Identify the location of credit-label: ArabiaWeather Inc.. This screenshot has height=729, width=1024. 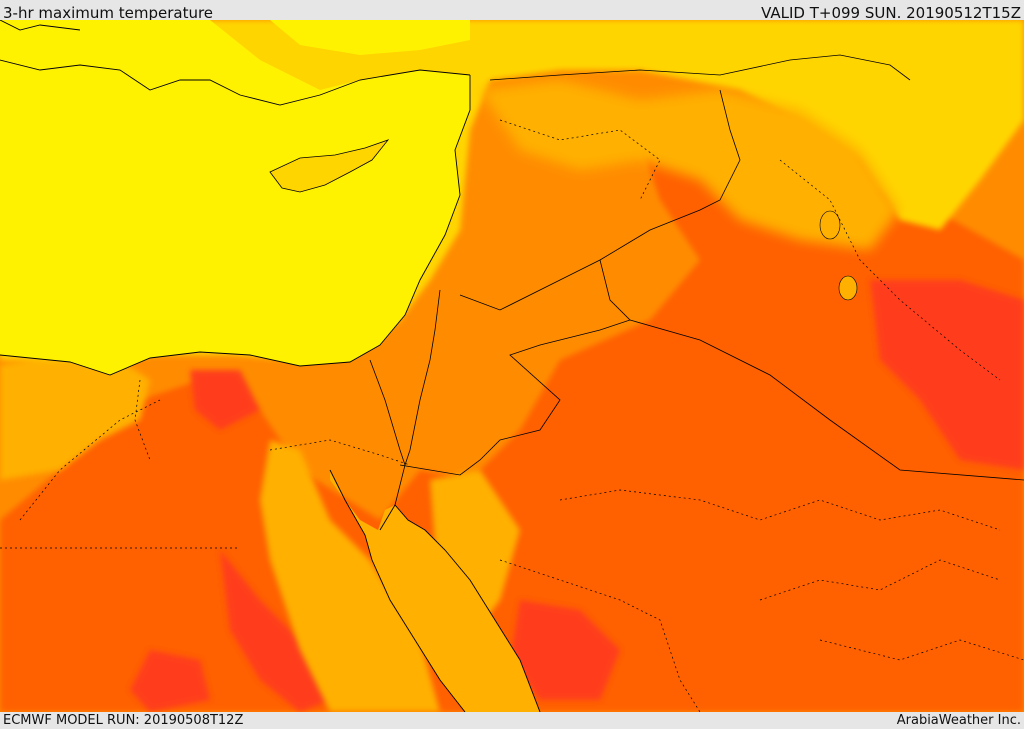
(958, 720).